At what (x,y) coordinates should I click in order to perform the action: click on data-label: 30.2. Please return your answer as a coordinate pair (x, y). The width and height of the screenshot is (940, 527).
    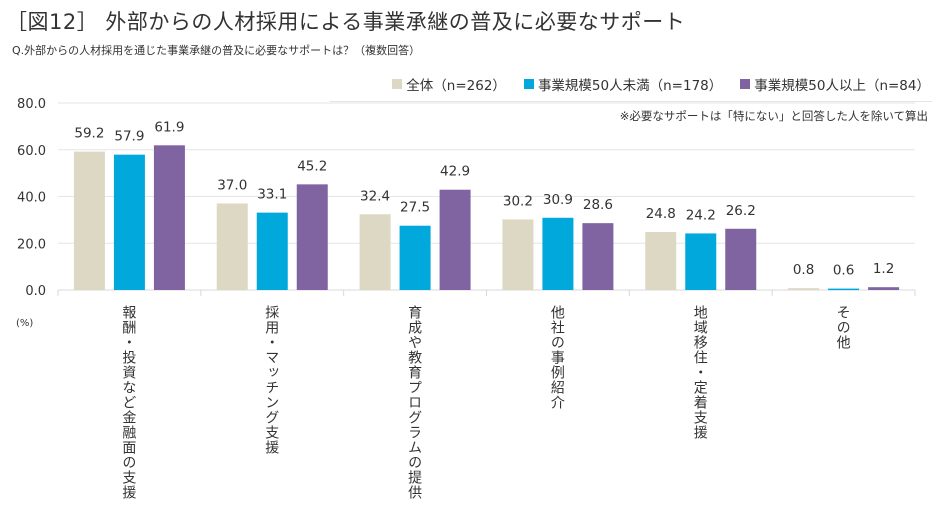
    Looking at the image, I should click on (518, 201).